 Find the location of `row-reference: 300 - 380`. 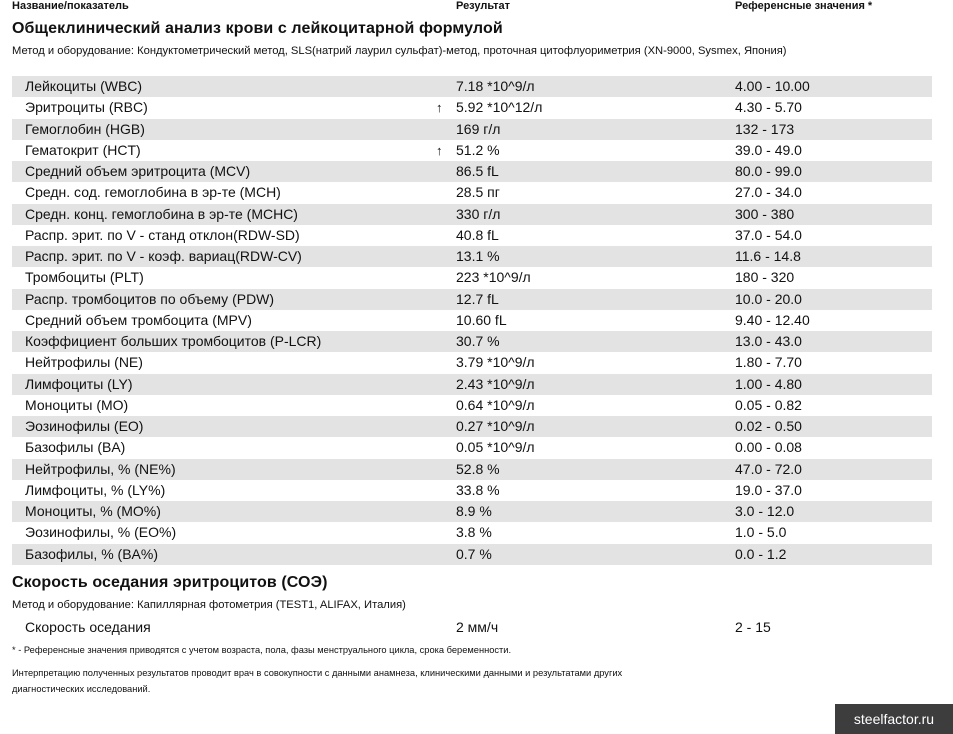

row-reference: 300 - 380 is located at coordinates (765, 213).